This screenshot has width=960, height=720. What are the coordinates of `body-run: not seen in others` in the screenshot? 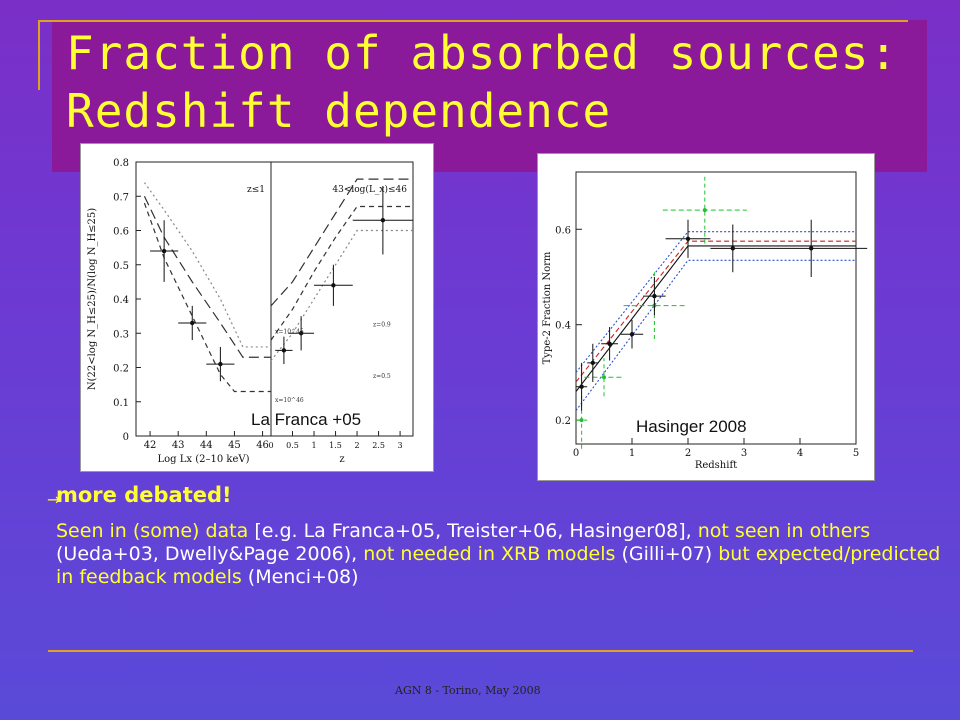 It's located at (781, 531).